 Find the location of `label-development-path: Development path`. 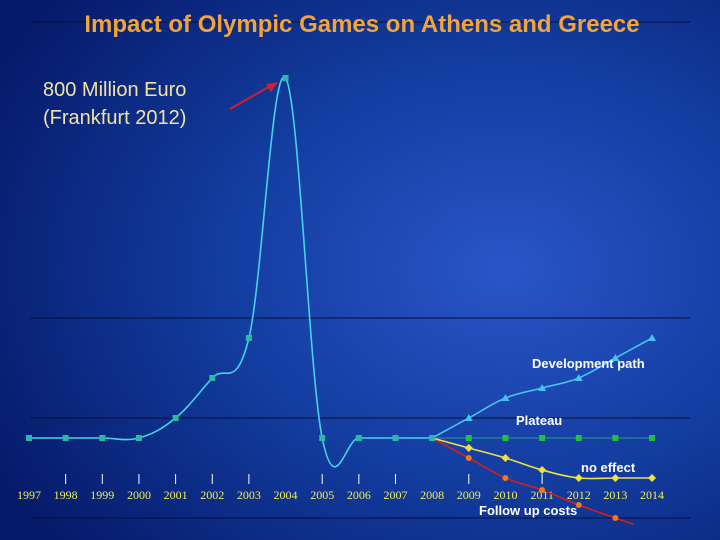

label-development-path: Development path is located at coordinates (588, 363).